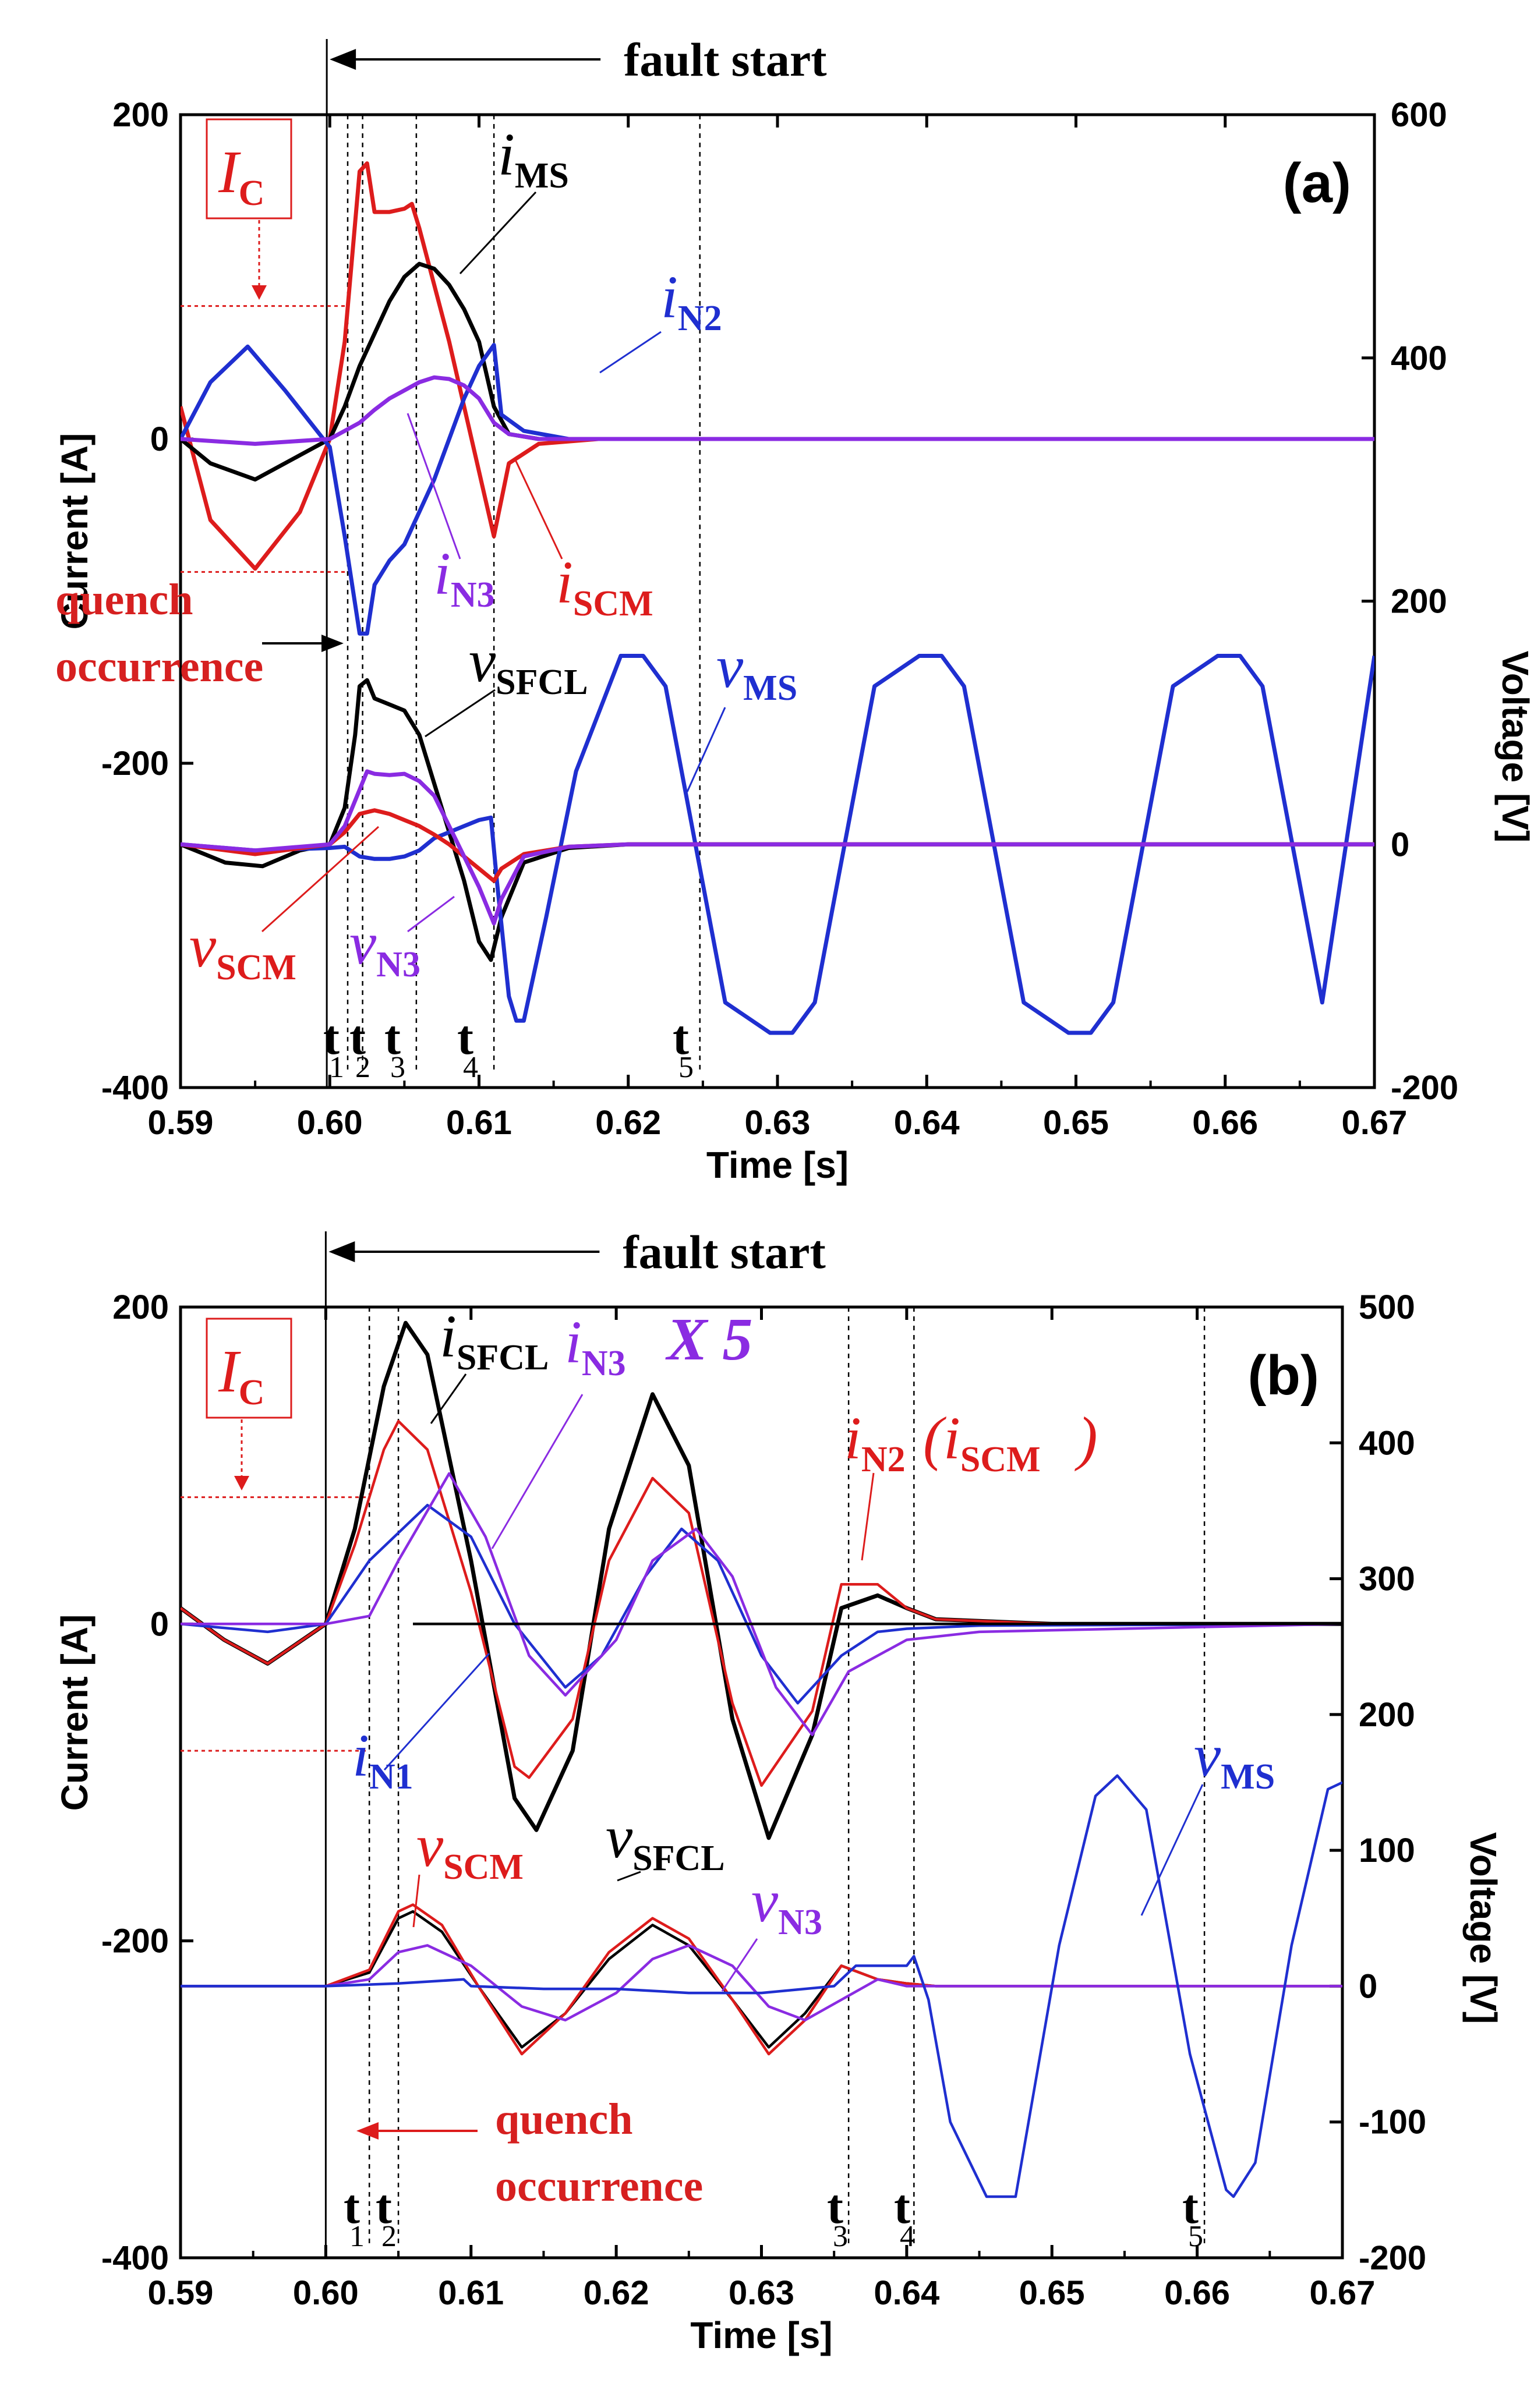  What do you see at coordinates (473, 595) in the screenshot?
I see `label-i-n3-sub: N3` at bounding box center [473, 595].